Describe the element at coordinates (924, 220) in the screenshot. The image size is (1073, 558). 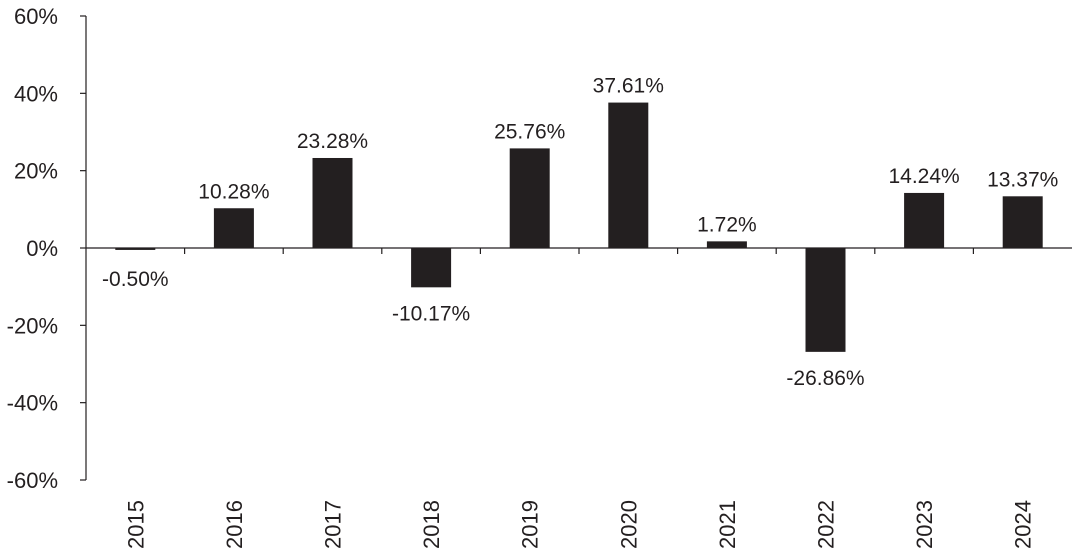
I see `bar-2023` at that location.